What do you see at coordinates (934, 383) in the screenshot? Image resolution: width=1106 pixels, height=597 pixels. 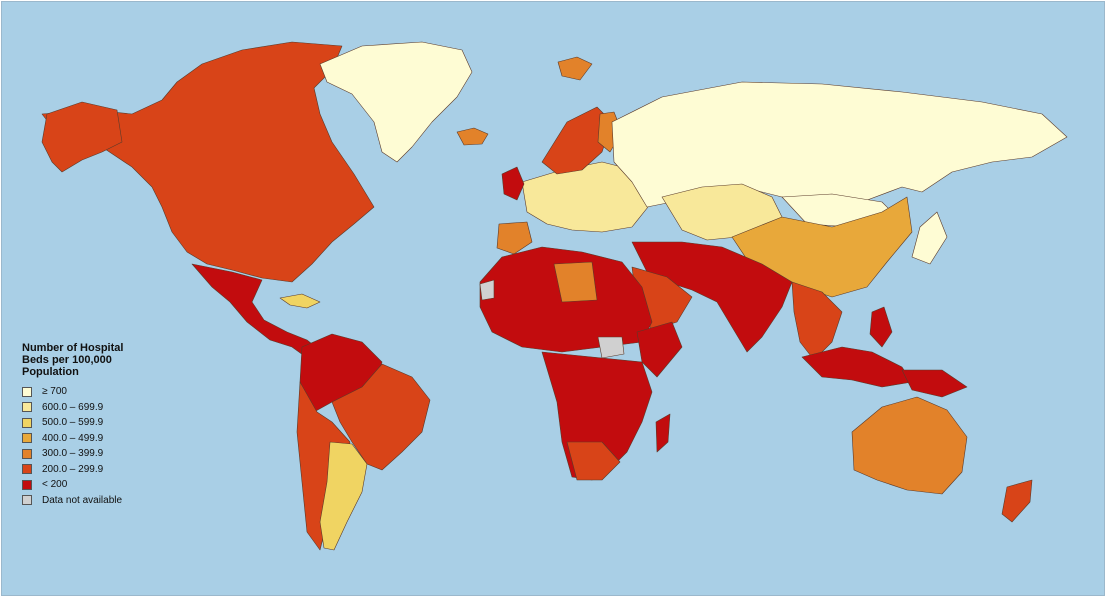 I see `region-new-guinea` at bounding box center [934, 383].